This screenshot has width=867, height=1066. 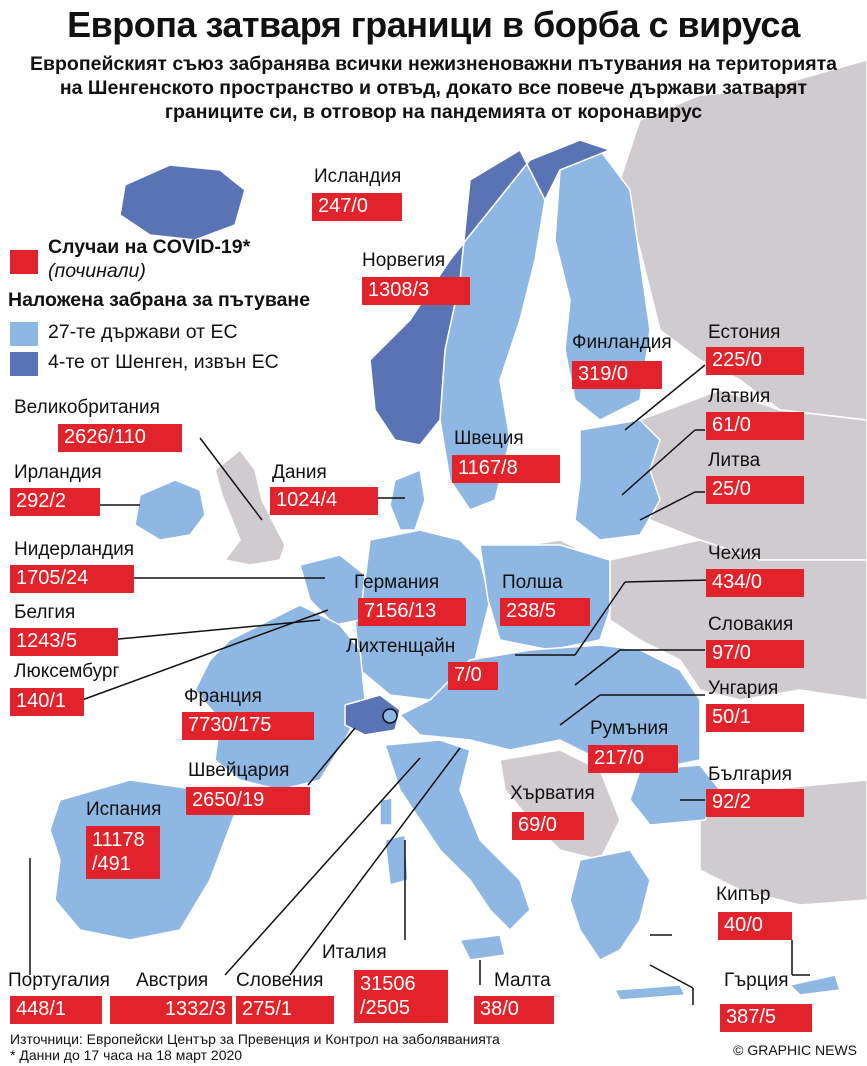 I want to click on land-greece, so click(x=610, y=905).